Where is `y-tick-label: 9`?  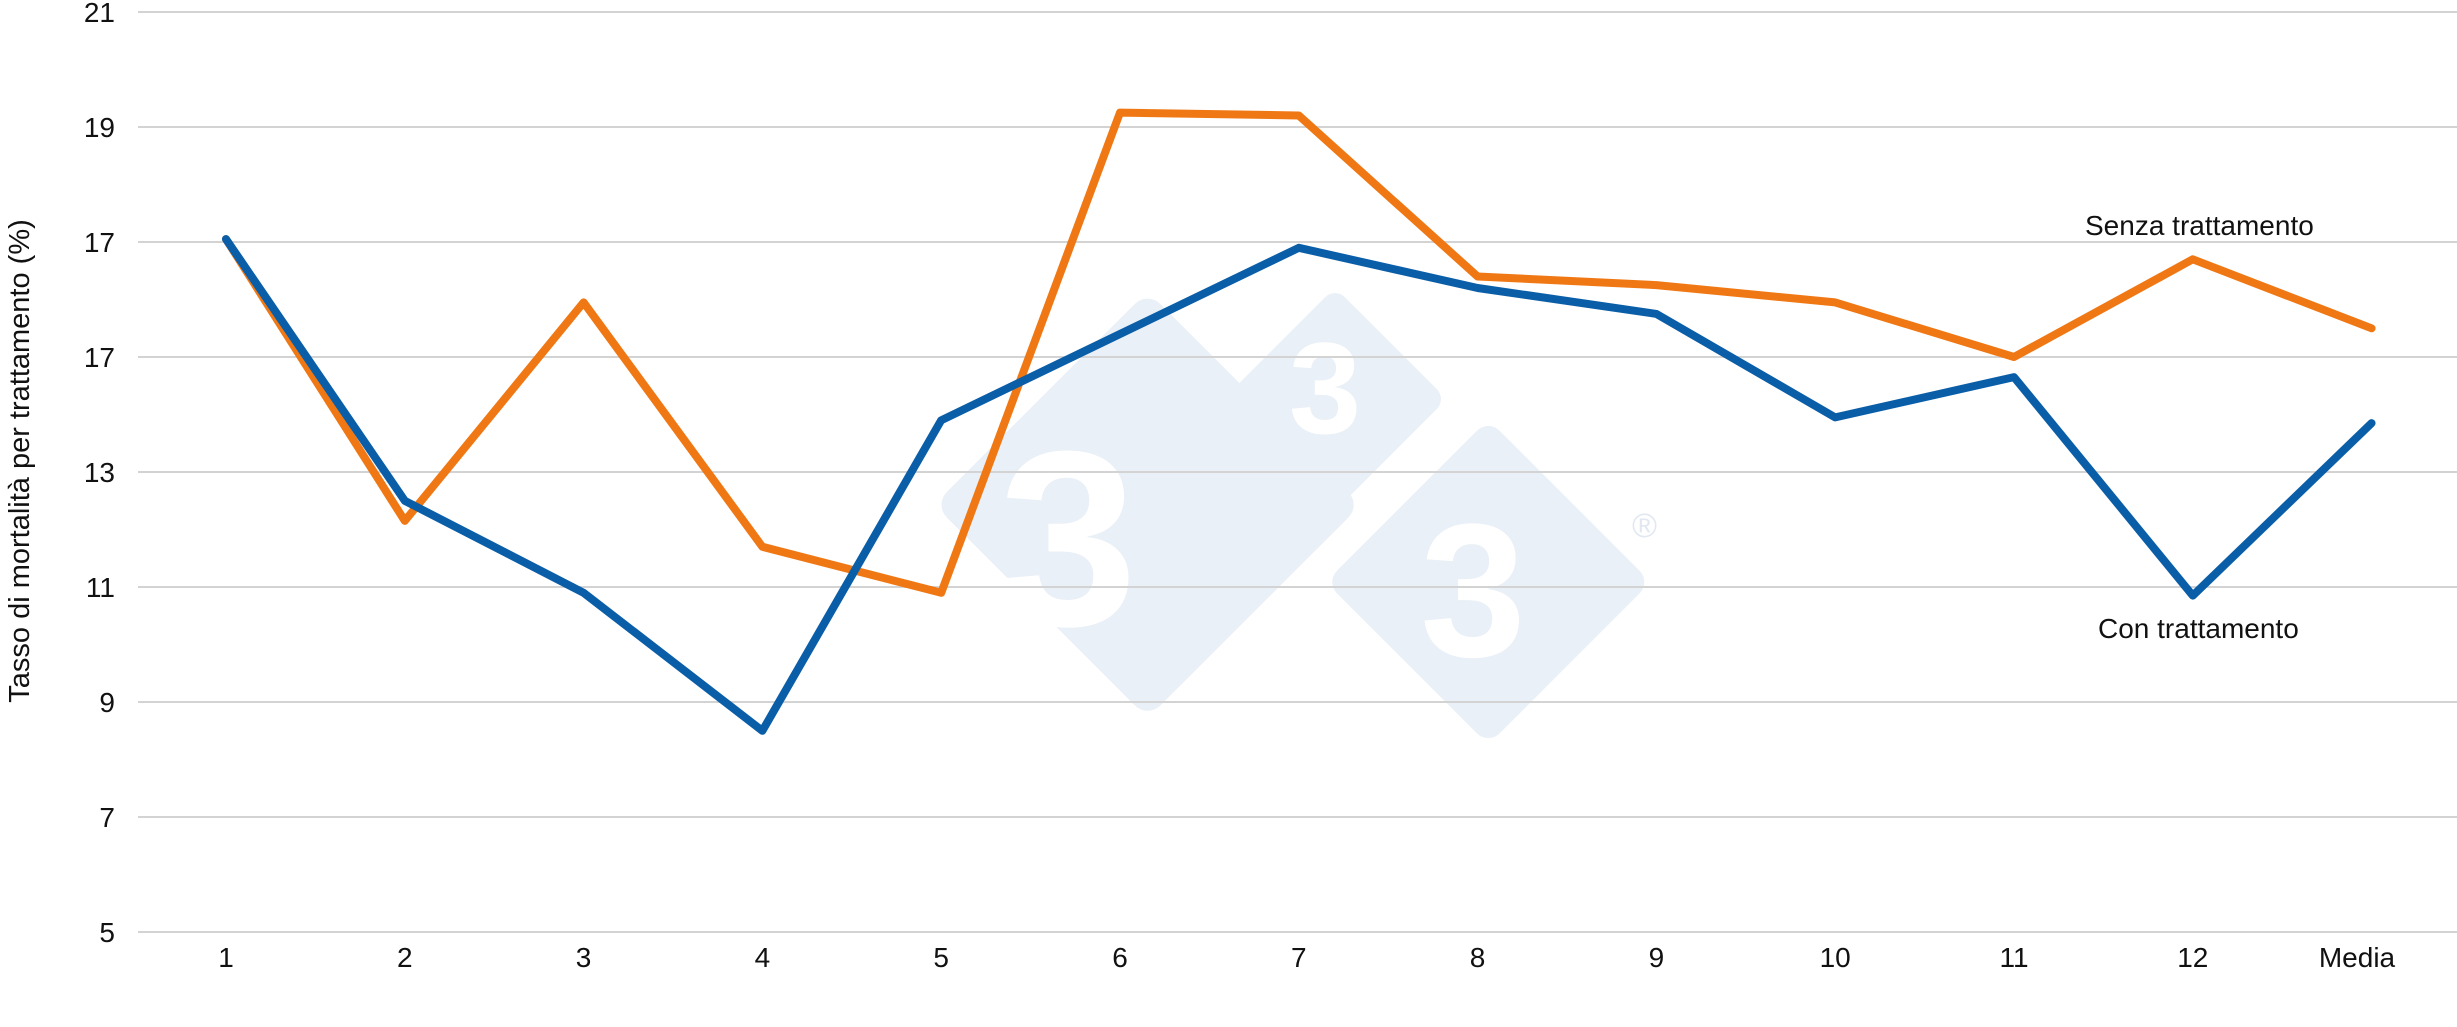 y-tick-label: 9 is located at coordinates (107, 702).